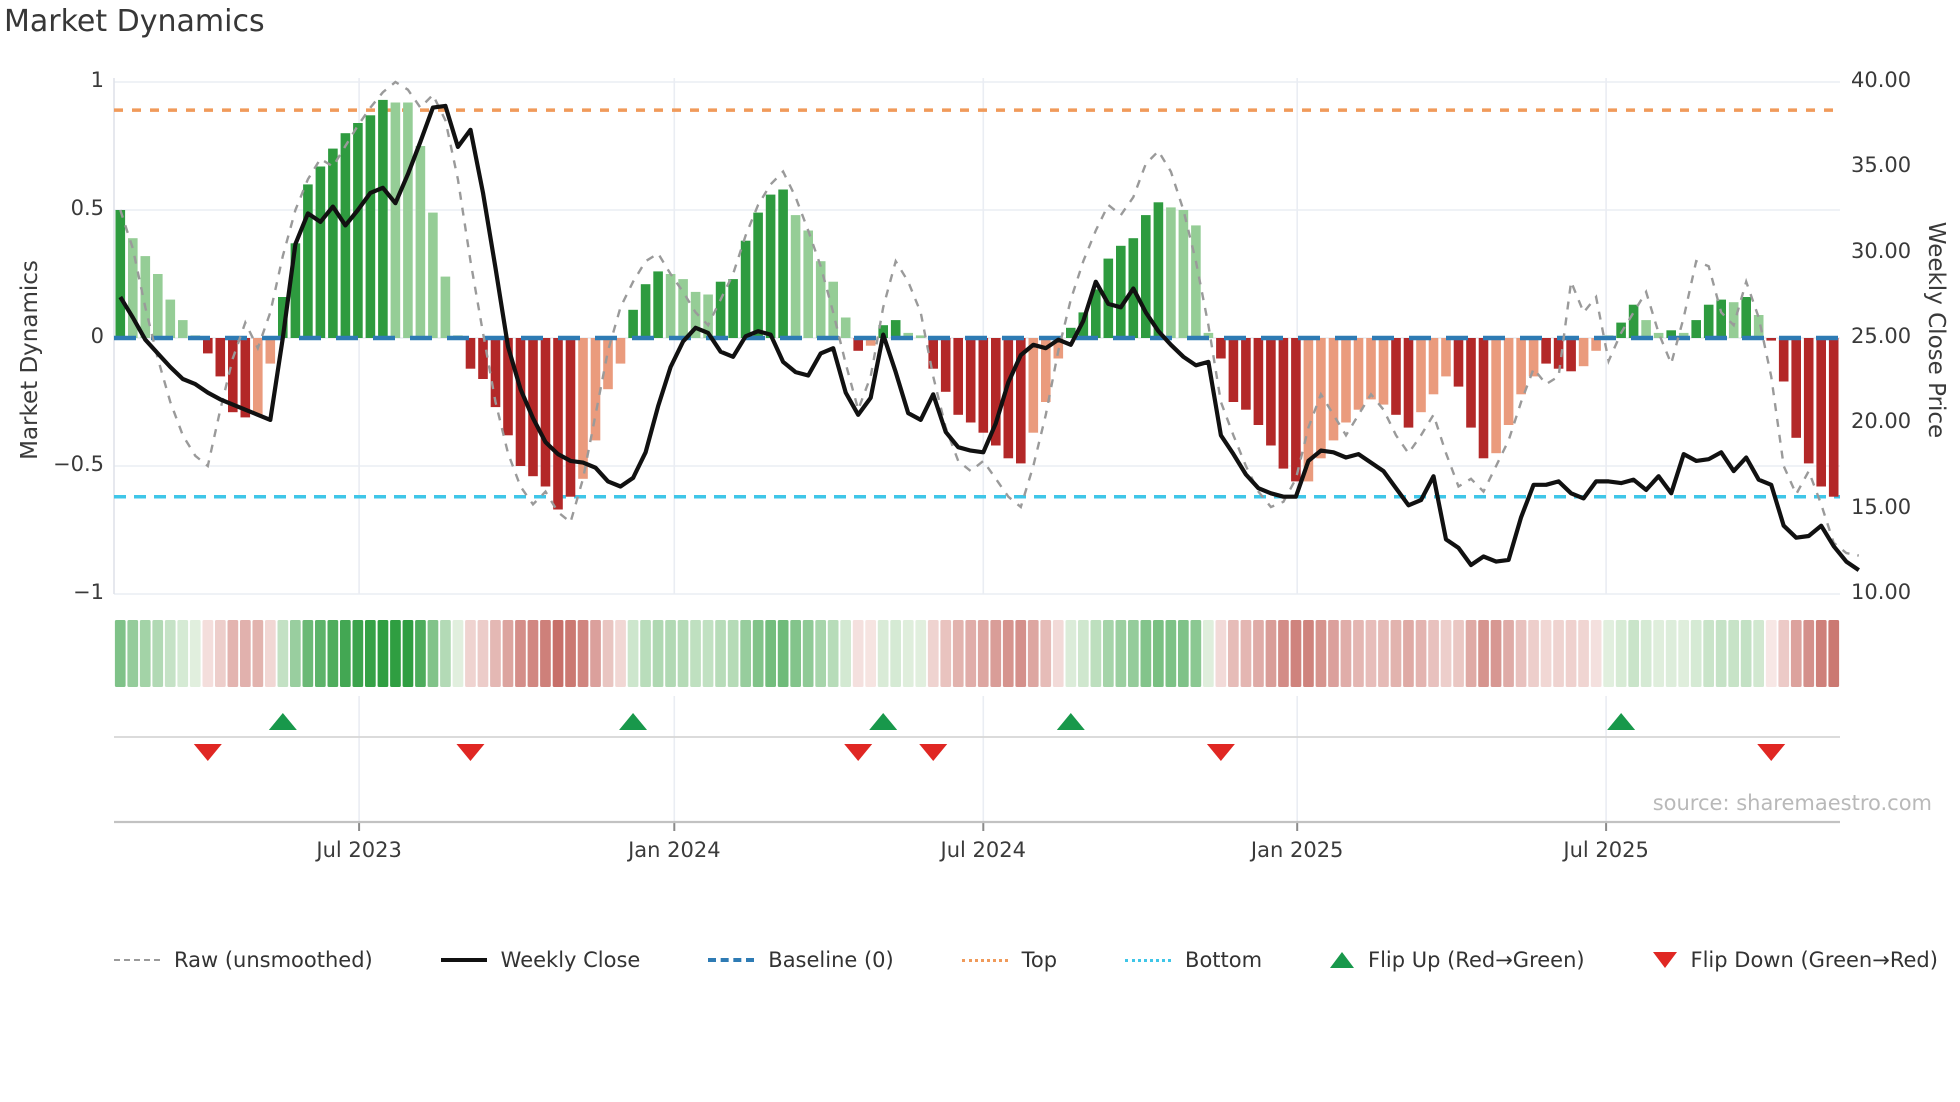 Image resolution: width=1960 pixels, height=1102 pixels. I want to click on right-axis-tick-label: 25.00, so click(1881, 336).